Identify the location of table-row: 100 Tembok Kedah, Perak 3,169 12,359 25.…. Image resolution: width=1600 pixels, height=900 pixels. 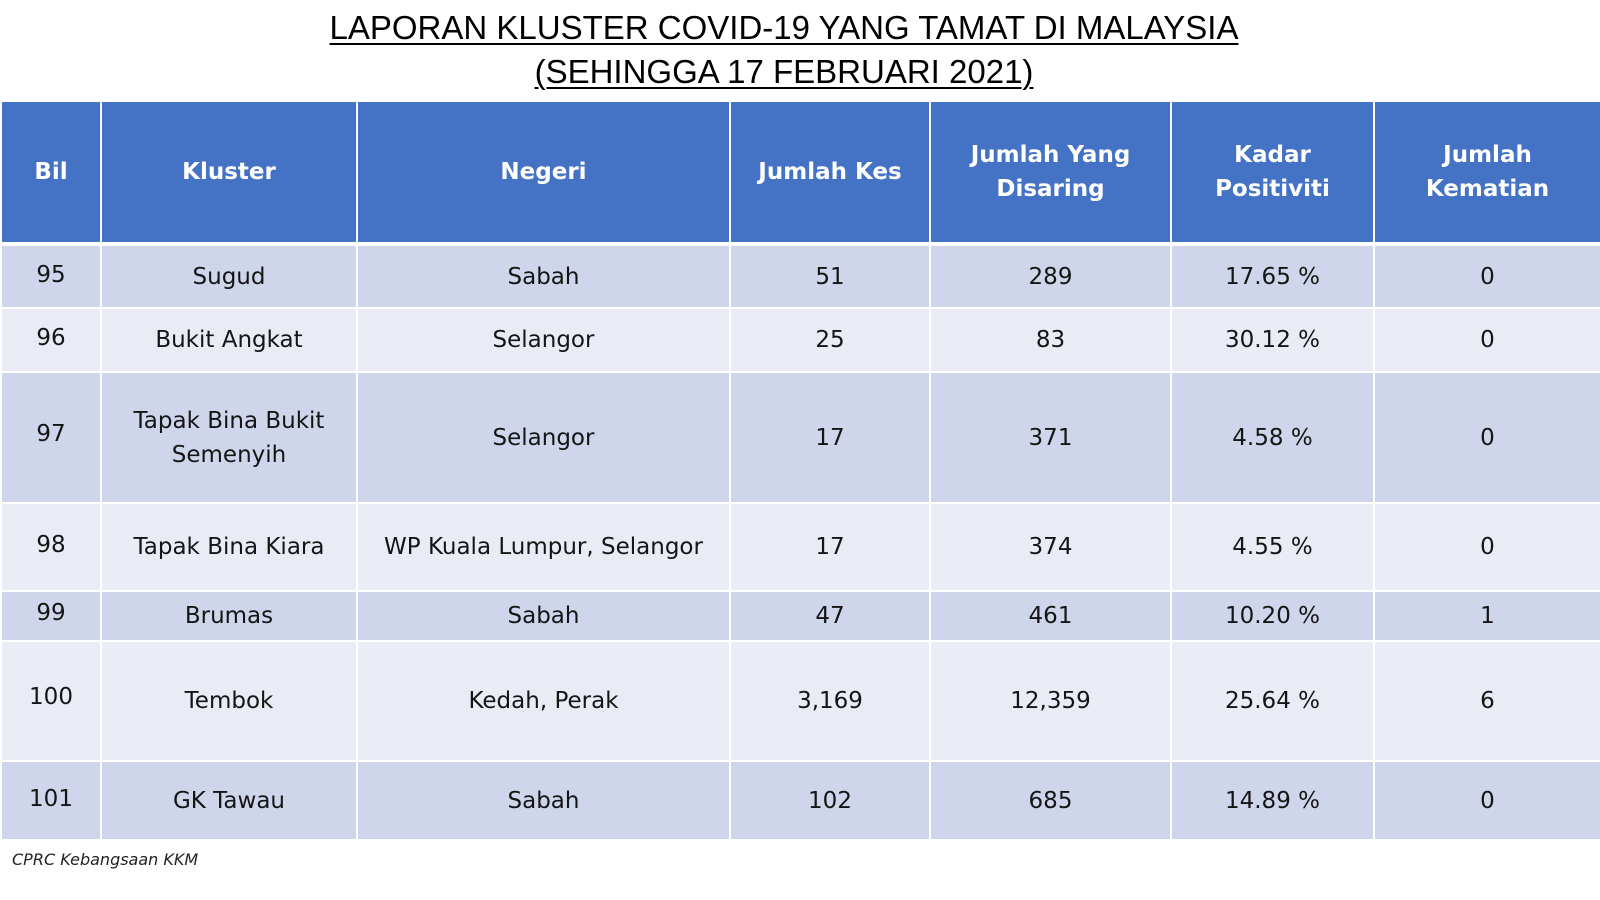
(800, 701).